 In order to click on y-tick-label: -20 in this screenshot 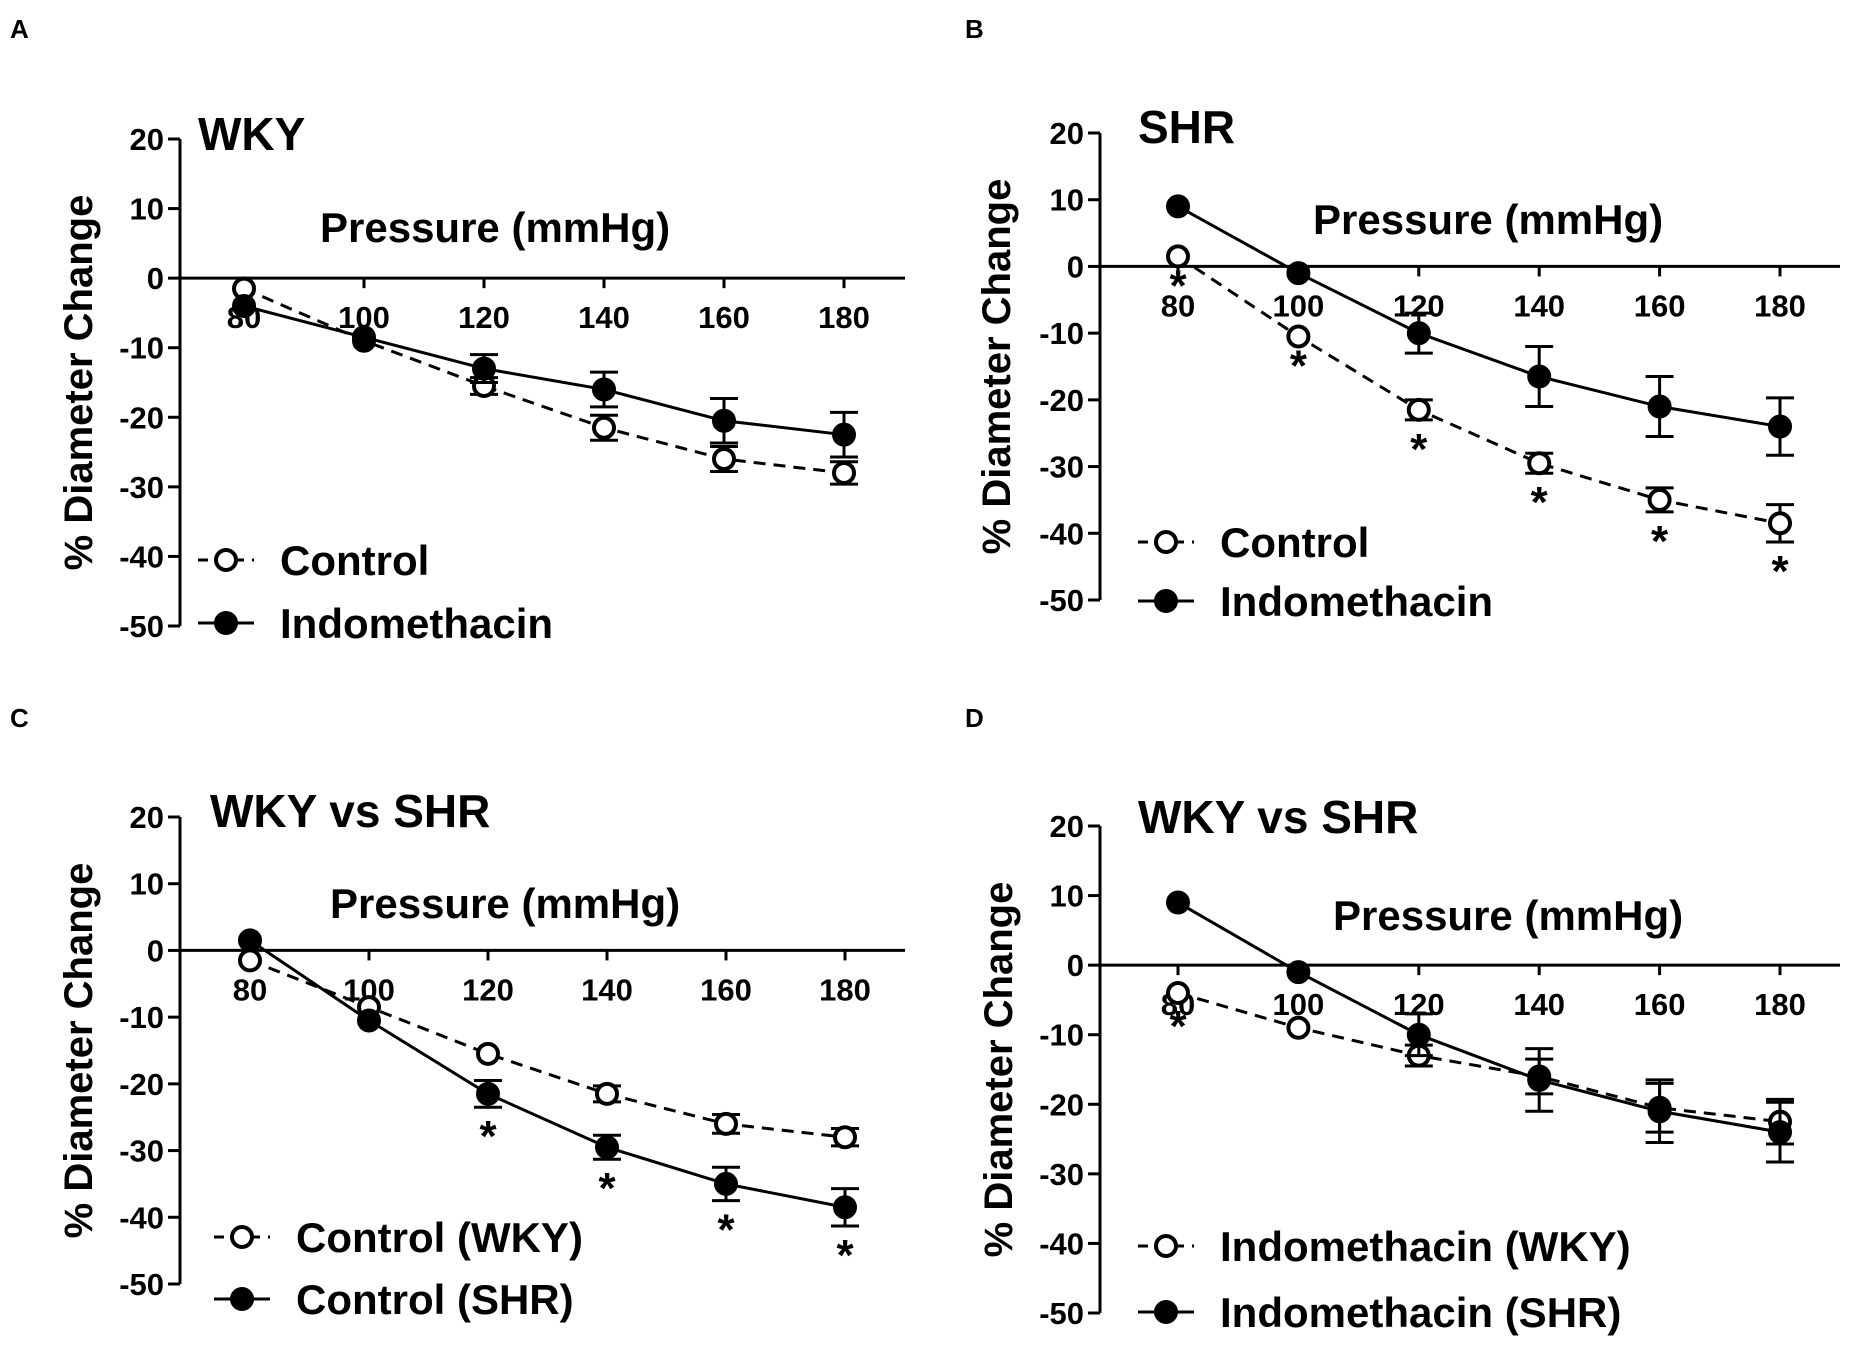, I will do `click(141, 417)`.